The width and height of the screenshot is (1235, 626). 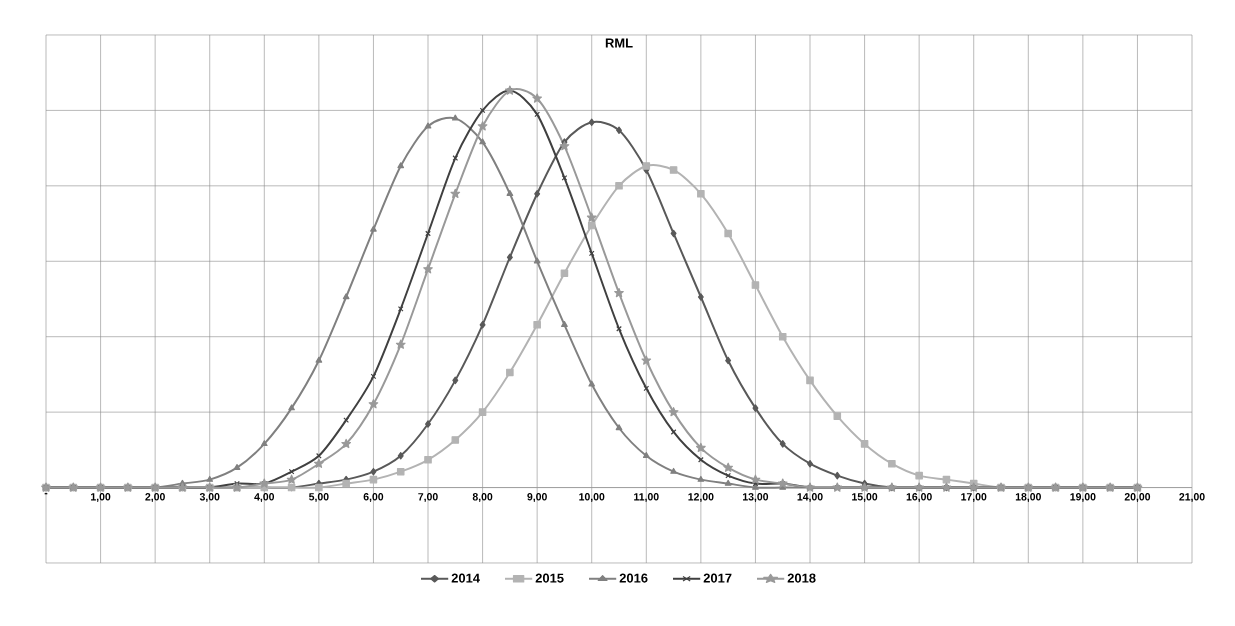 What do you see at coordinates (155, 497) in the screenshot?
I see `x-tick-label: 2,00` at bounding box center [155, 497].